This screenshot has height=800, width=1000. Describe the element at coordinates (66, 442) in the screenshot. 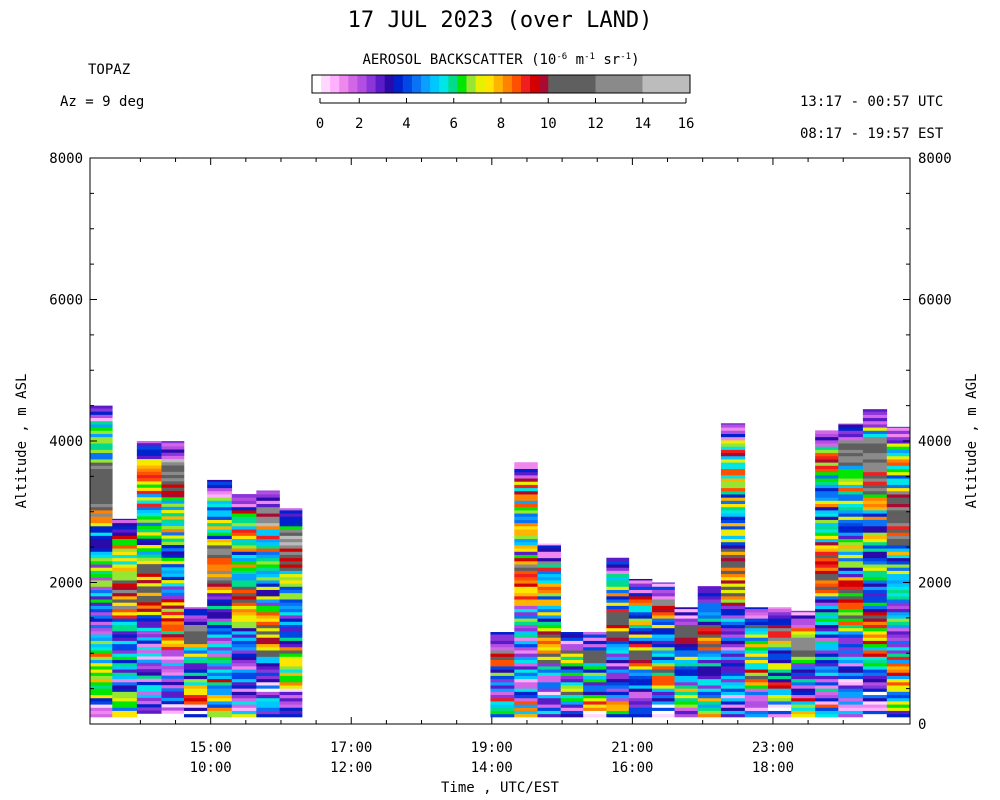

I see `y-tick-label-left: 4000` at that location.